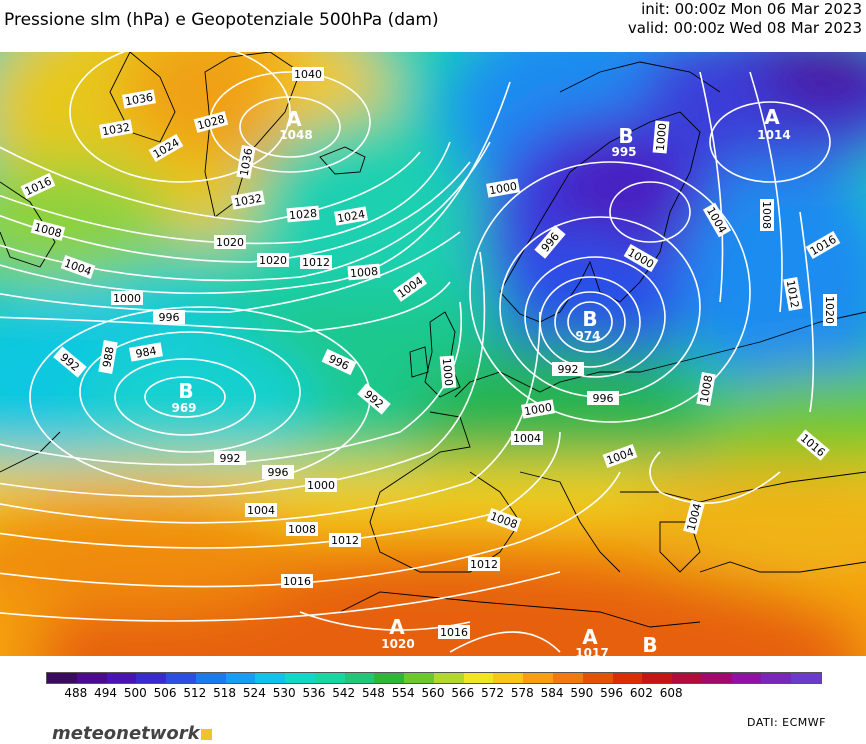 This screenshot has height=744, width=866. Describe the element at coordinates (397, 644) in the screenshot. I see `svg-text: 1020` at that location.